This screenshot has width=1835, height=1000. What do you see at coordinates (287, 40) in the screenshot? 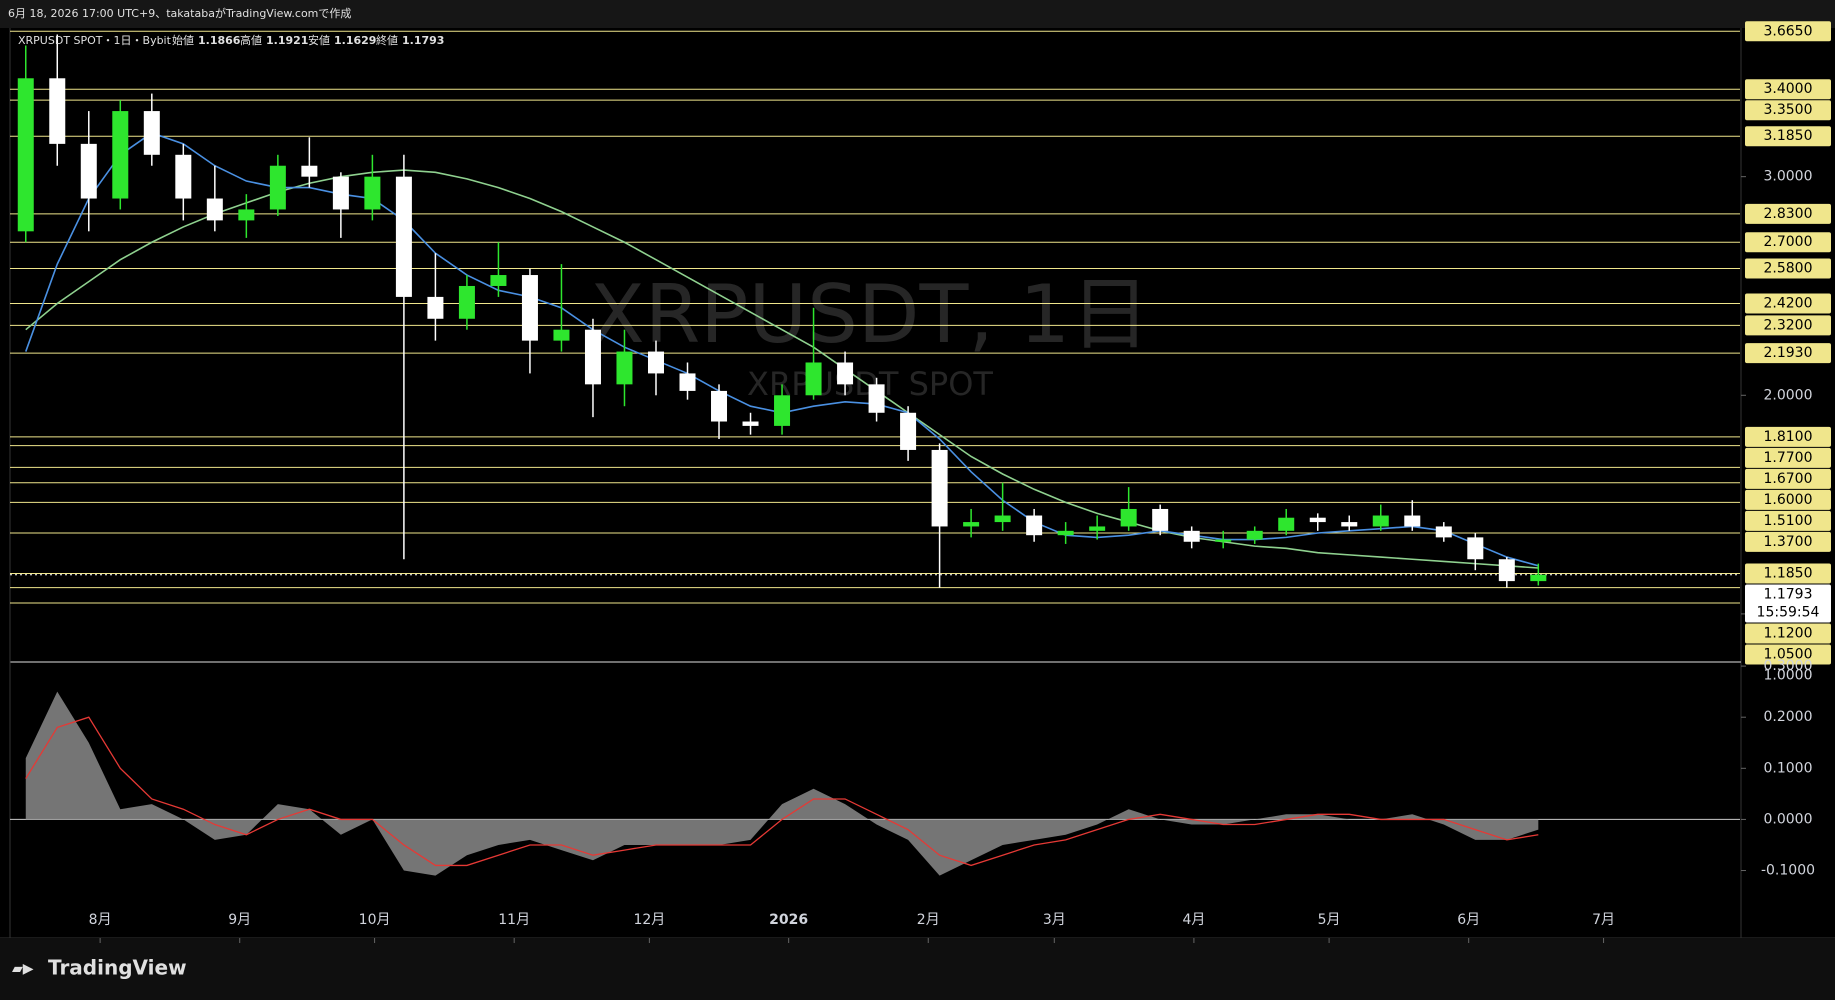
I see `ohlc-value: 1.1921` at bounding box center [287, 40].